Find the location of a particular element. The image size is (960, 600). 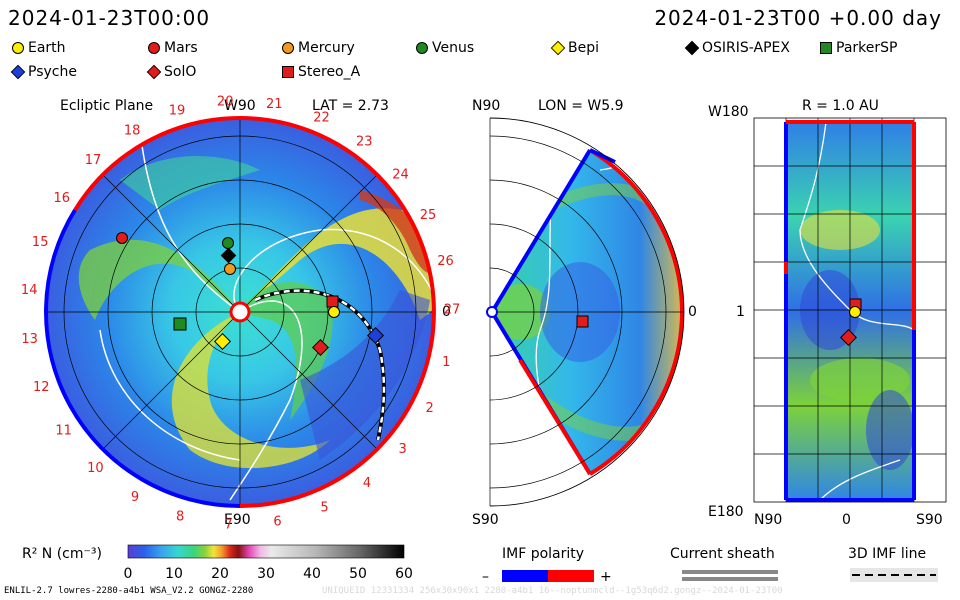

colorbar-tick-20: 20 is located at coordinates (220, 574).